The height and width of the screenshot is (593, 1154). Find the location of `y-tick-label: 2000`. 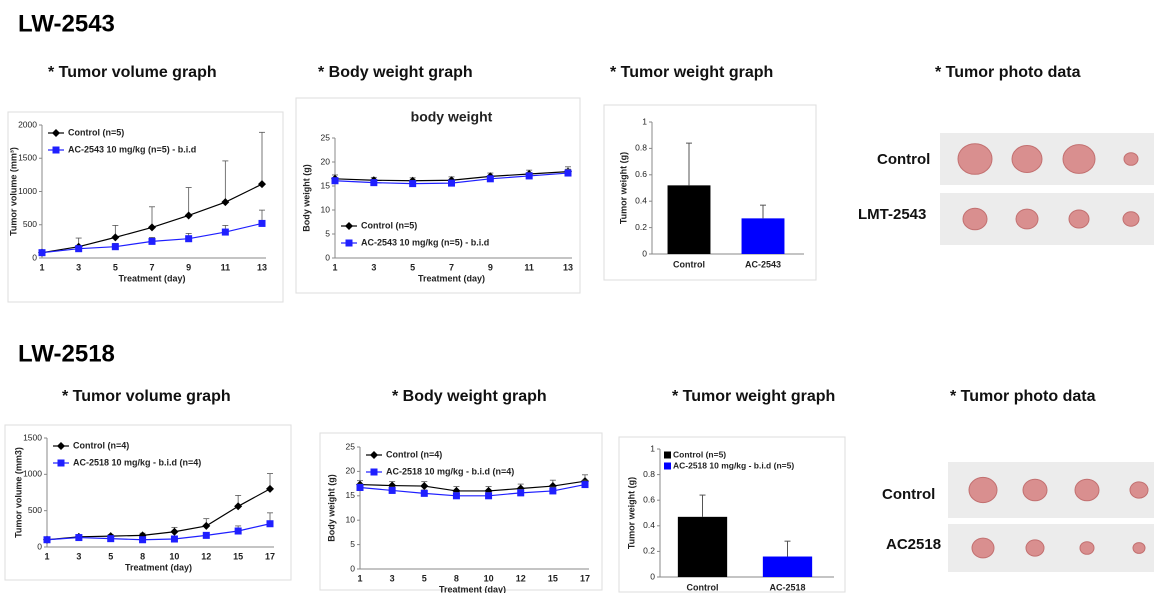

y-tick-label: 2000 is located at coordinates (27, 124).